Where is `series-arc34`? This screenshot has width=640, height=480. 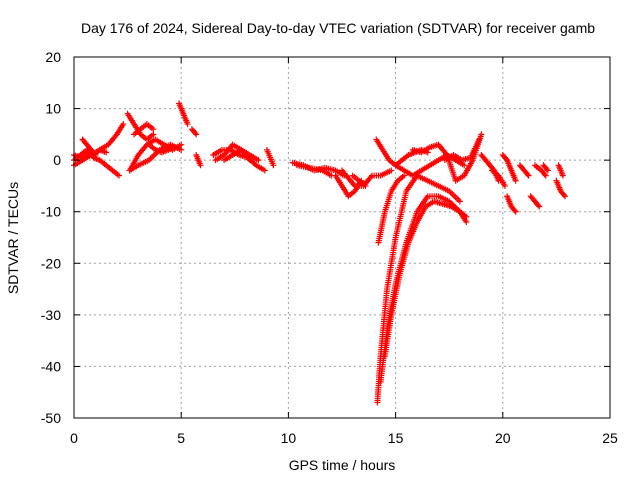
series-arc34 is located at coordinates (524, 170).